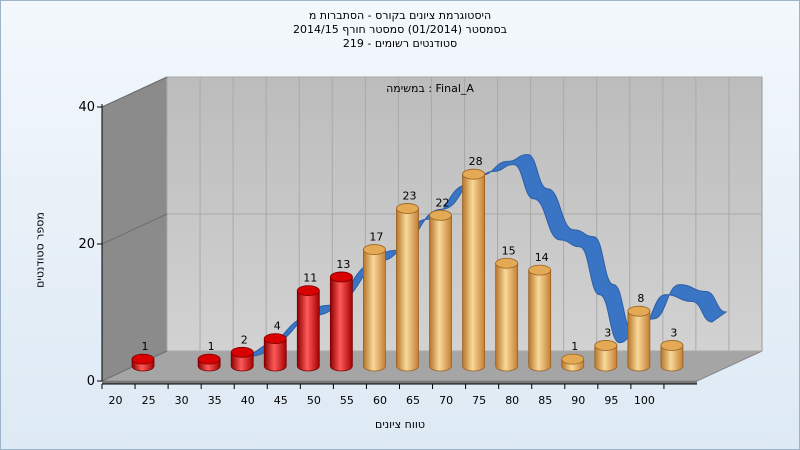  What do you see at coordinates (116, 400) in the screenshot?
I see `x-tick-label: 20` at bounding box center [116, 400].